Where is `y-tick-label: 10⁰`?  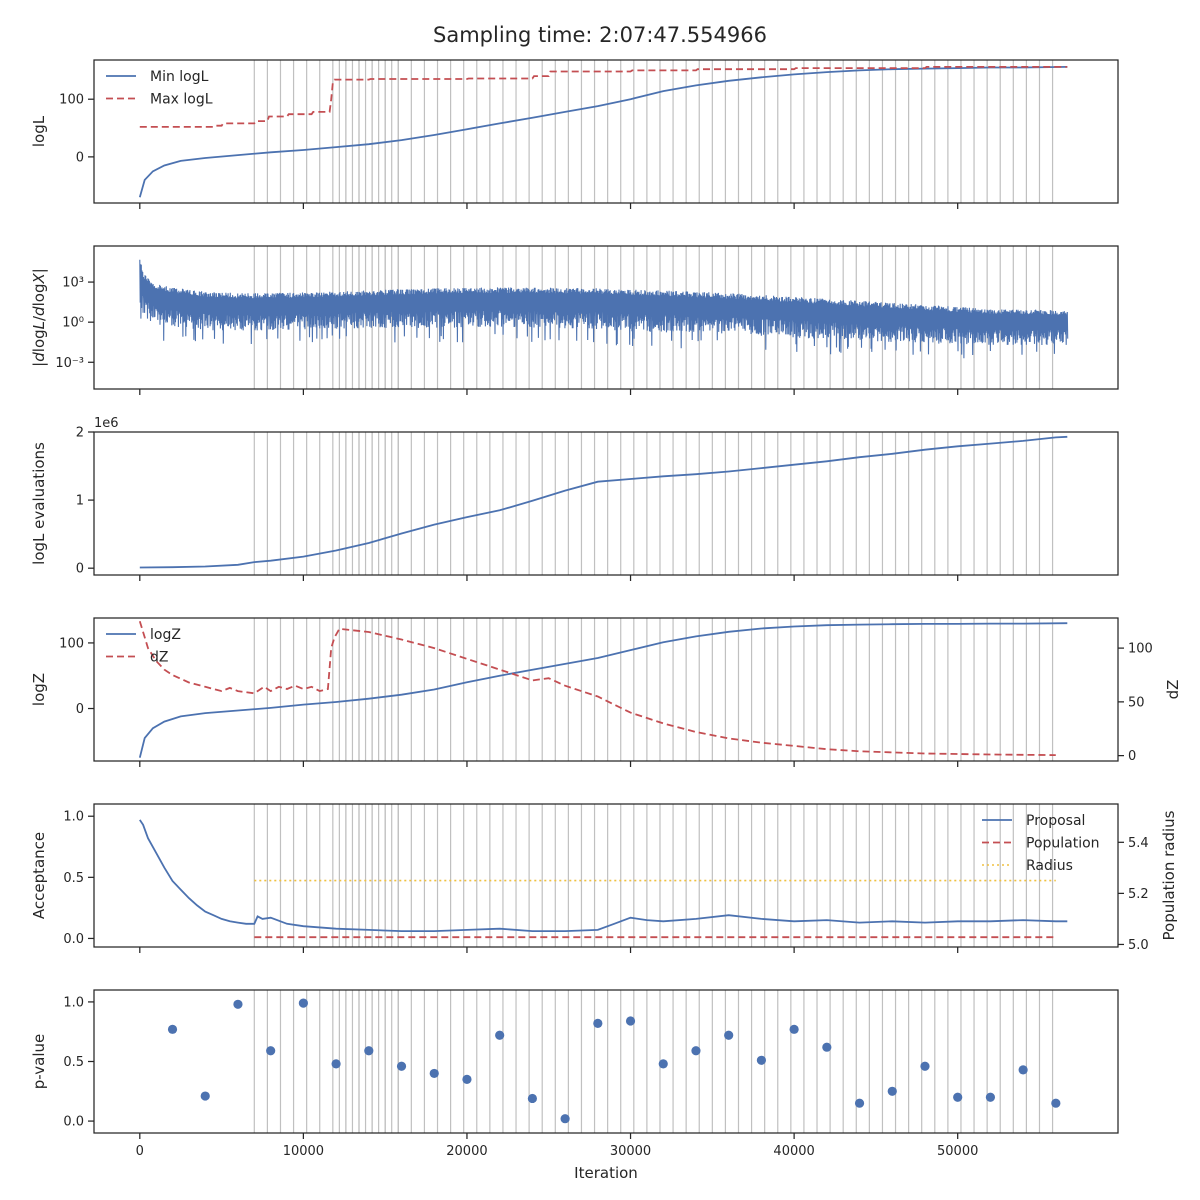 y-tick-label: 10⁰ is located at coordinates (73, 323).